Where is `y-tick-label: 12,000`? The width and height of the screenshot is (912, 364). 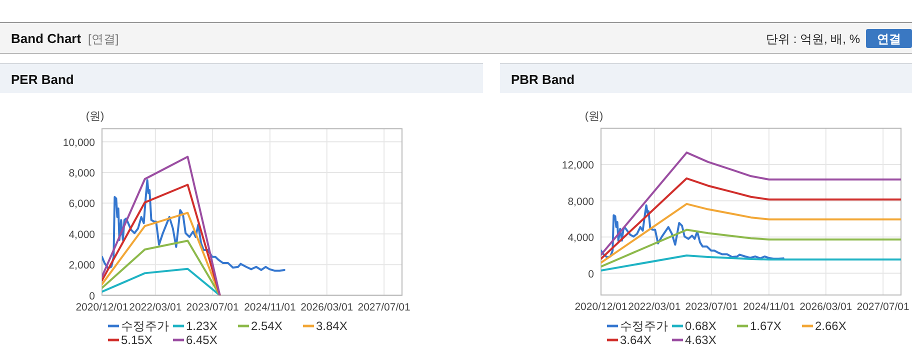
y-tick-label: 12,000 is located at coordinates (578, 166).